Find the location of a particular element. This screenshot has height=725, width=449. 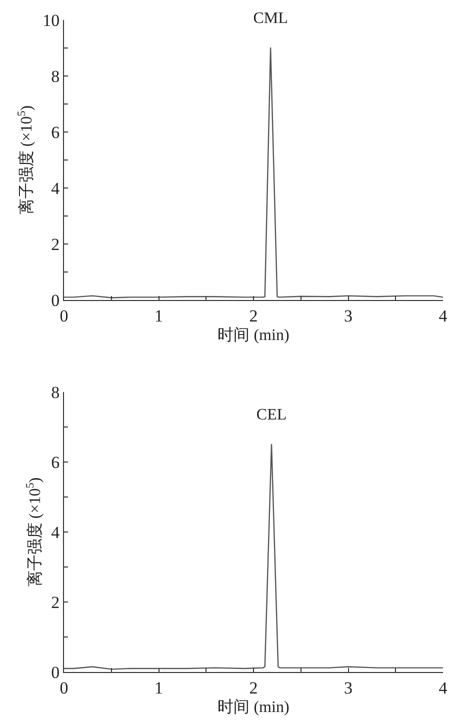

annotation: CEL is located at coordinates (271, 415).